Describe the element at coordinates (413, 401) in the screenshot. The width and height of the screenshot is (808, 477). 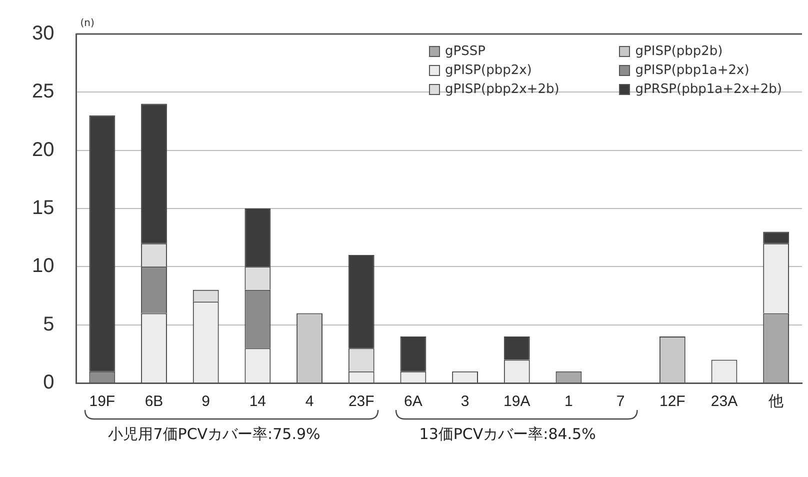
I see `x-tick-label: 6A` at that location.